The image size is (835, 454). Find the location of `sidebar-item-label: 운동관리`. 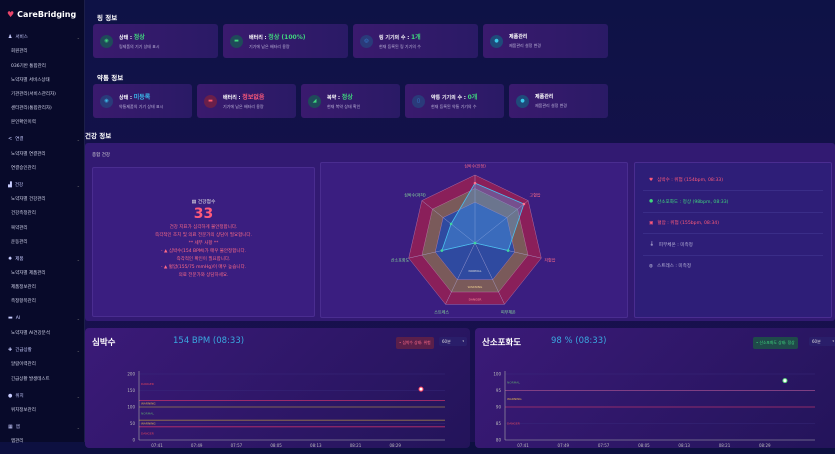

sidebar-item-label: 운동관리 is located at coordinates (19, 242).